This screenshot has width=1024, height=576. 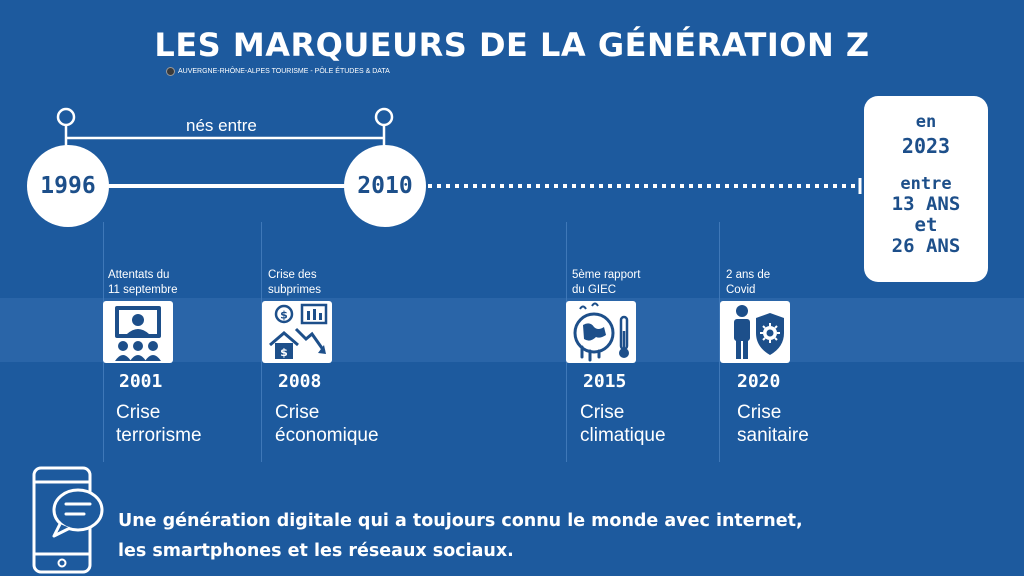 I want to click on year-start-circle: 1996, so click(x=68, y=186).